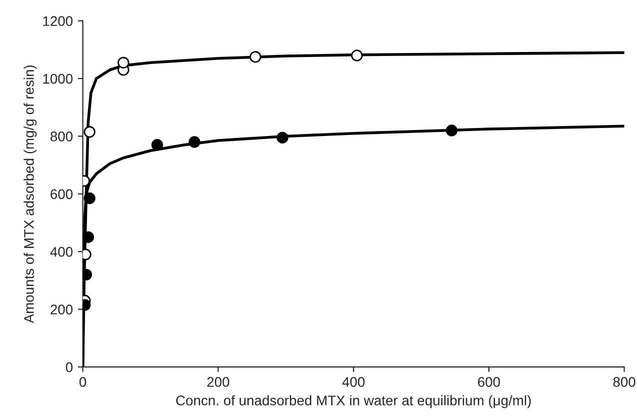 This screenshot has height=417, width=637. Describe the element at coordinates (218, 382) in the screenshot. I see `x-tick-label: 200` at that location.